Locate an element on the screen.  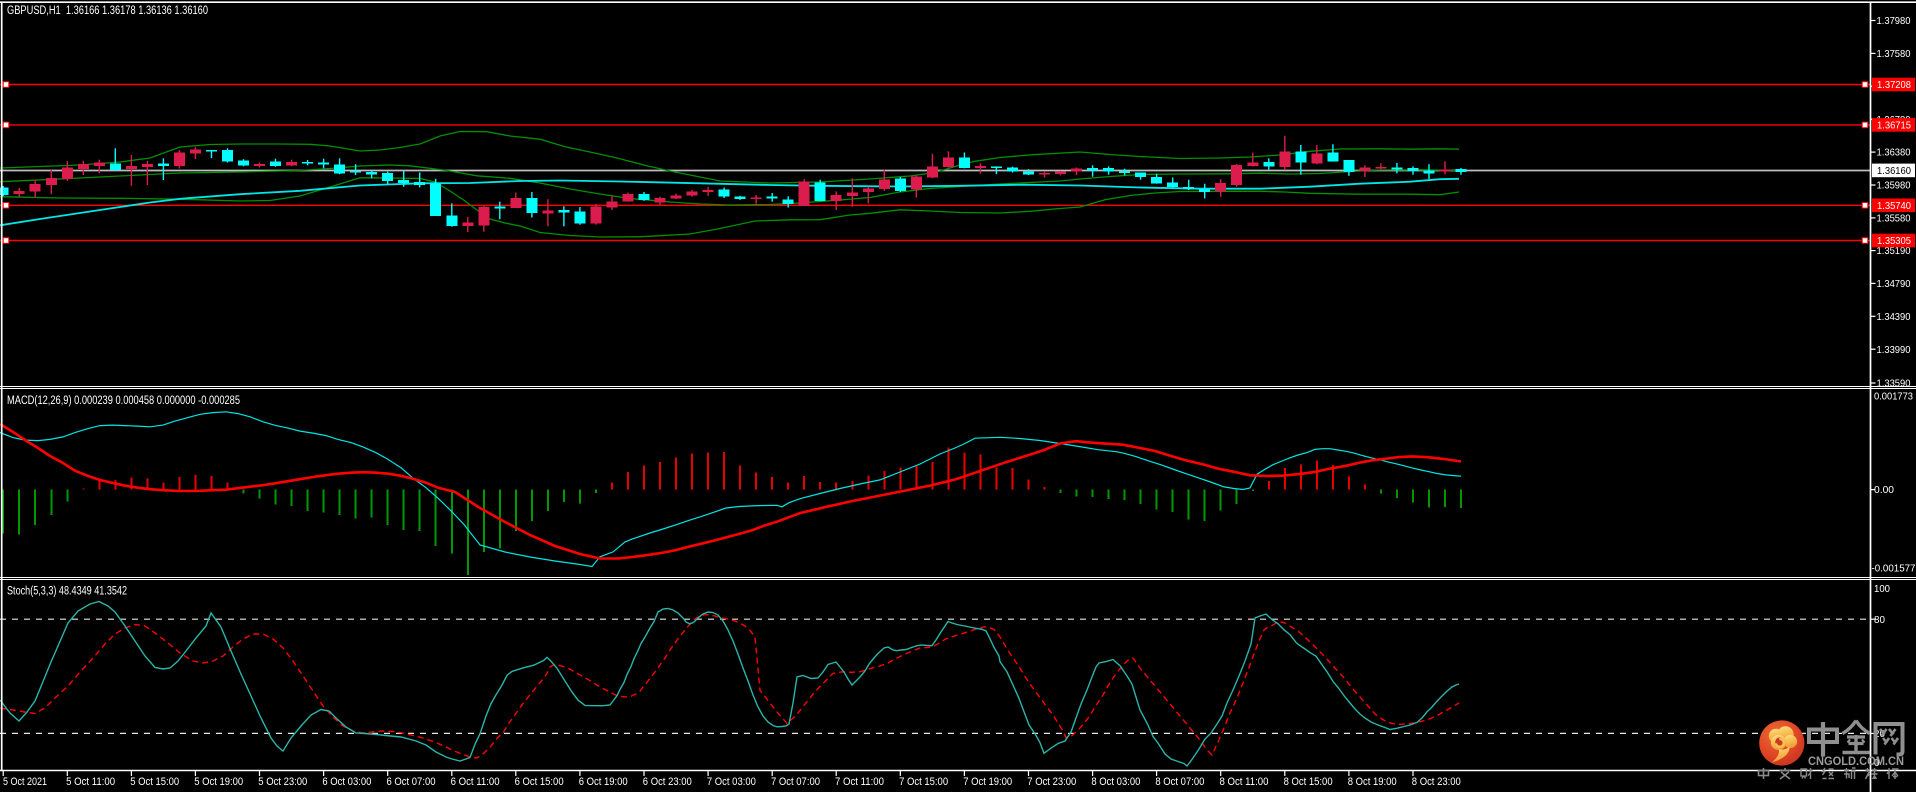
svg-text: 20 is located at coordinates (1879, 734).